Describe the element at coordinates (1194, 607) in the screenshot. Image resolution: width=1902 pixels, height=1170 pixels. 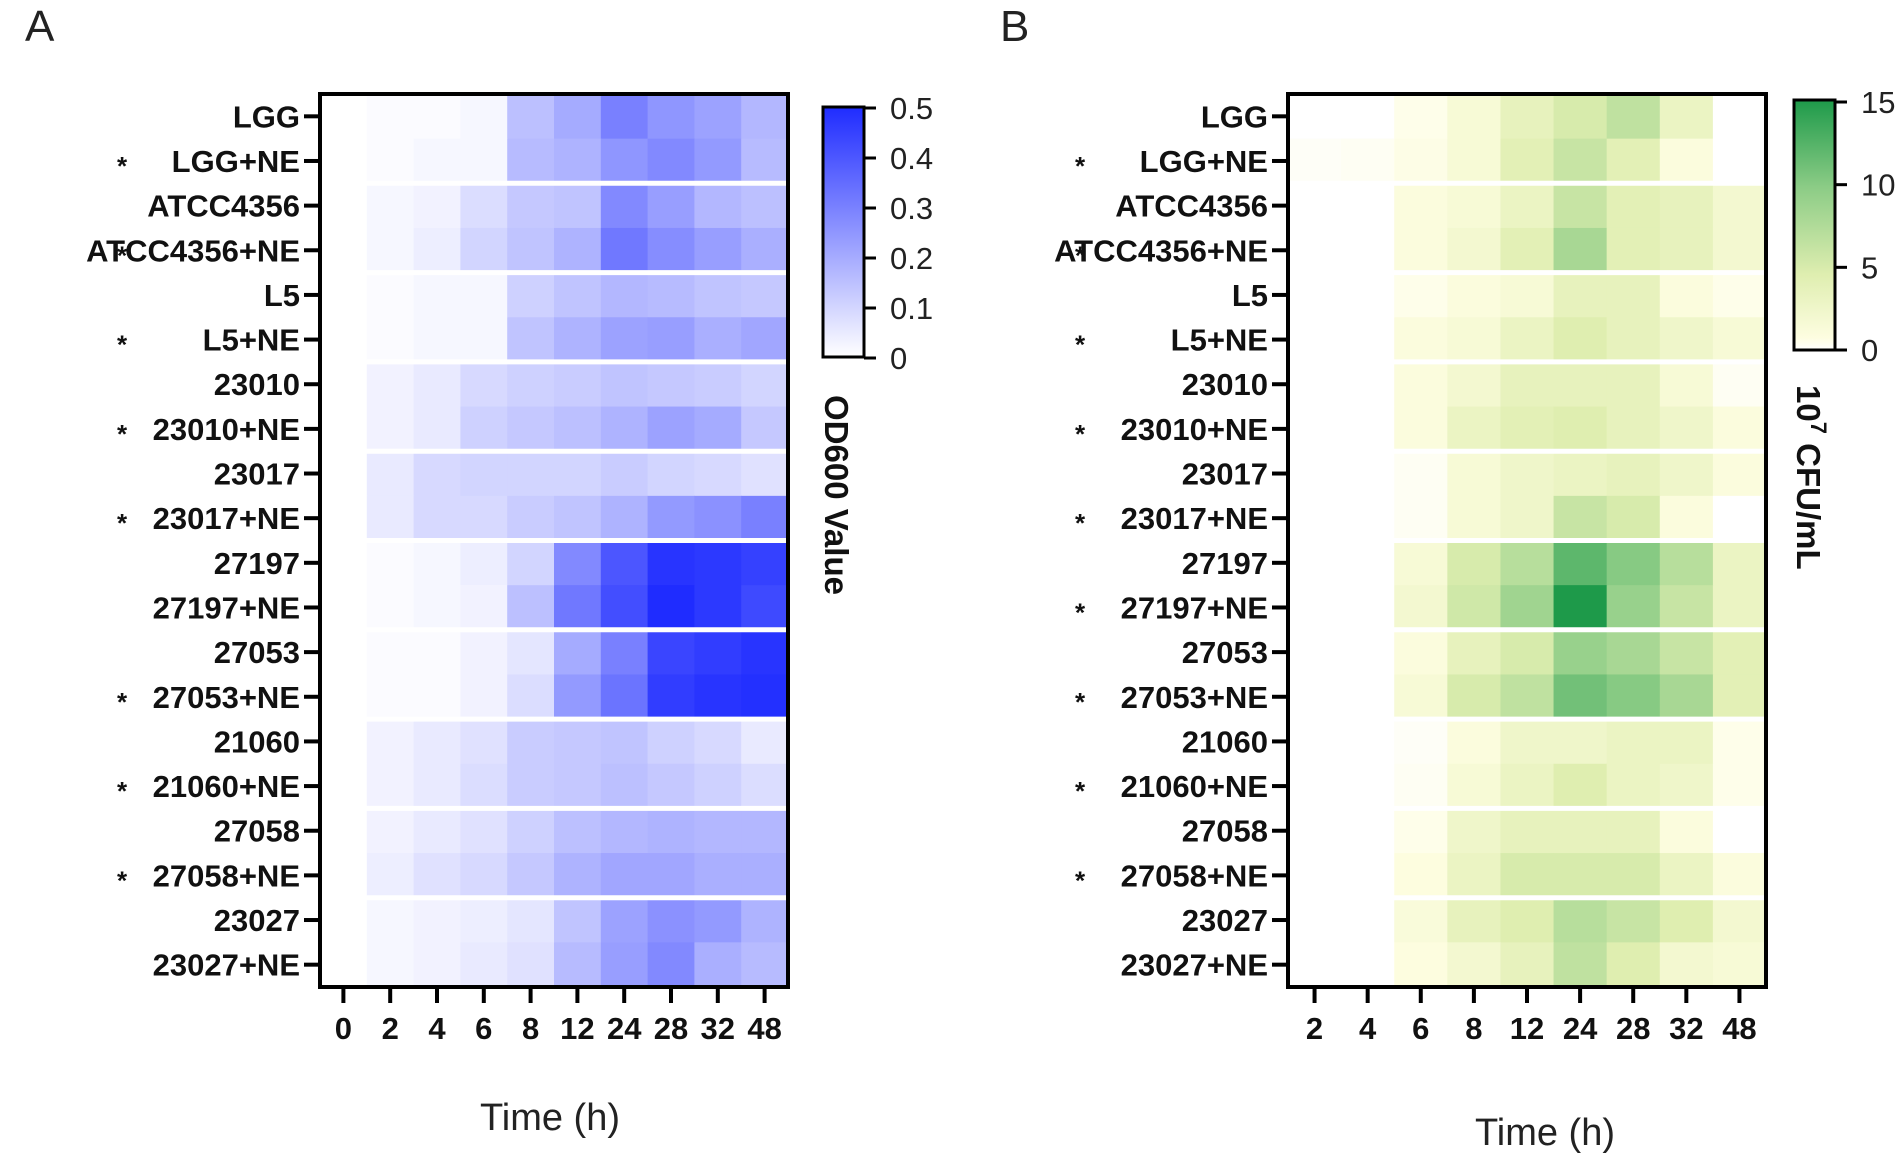
I see `row-label: 27197+NE` at that location.